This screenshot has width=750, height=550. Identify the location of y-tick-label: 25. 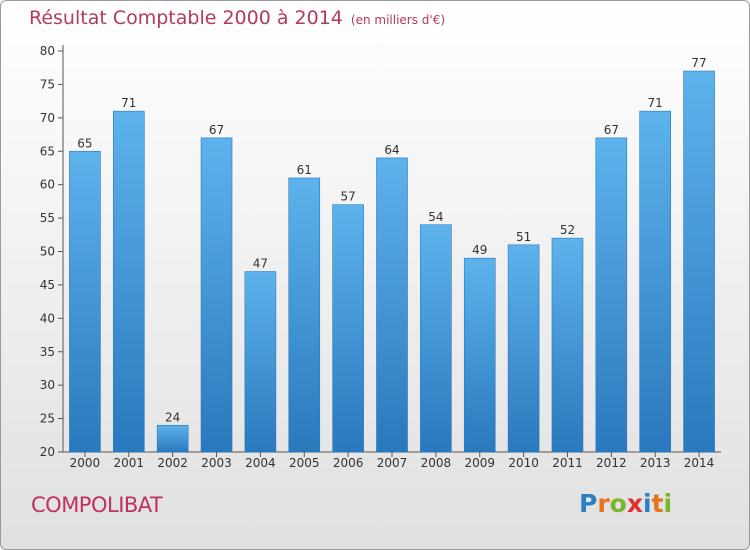
(47, 419).